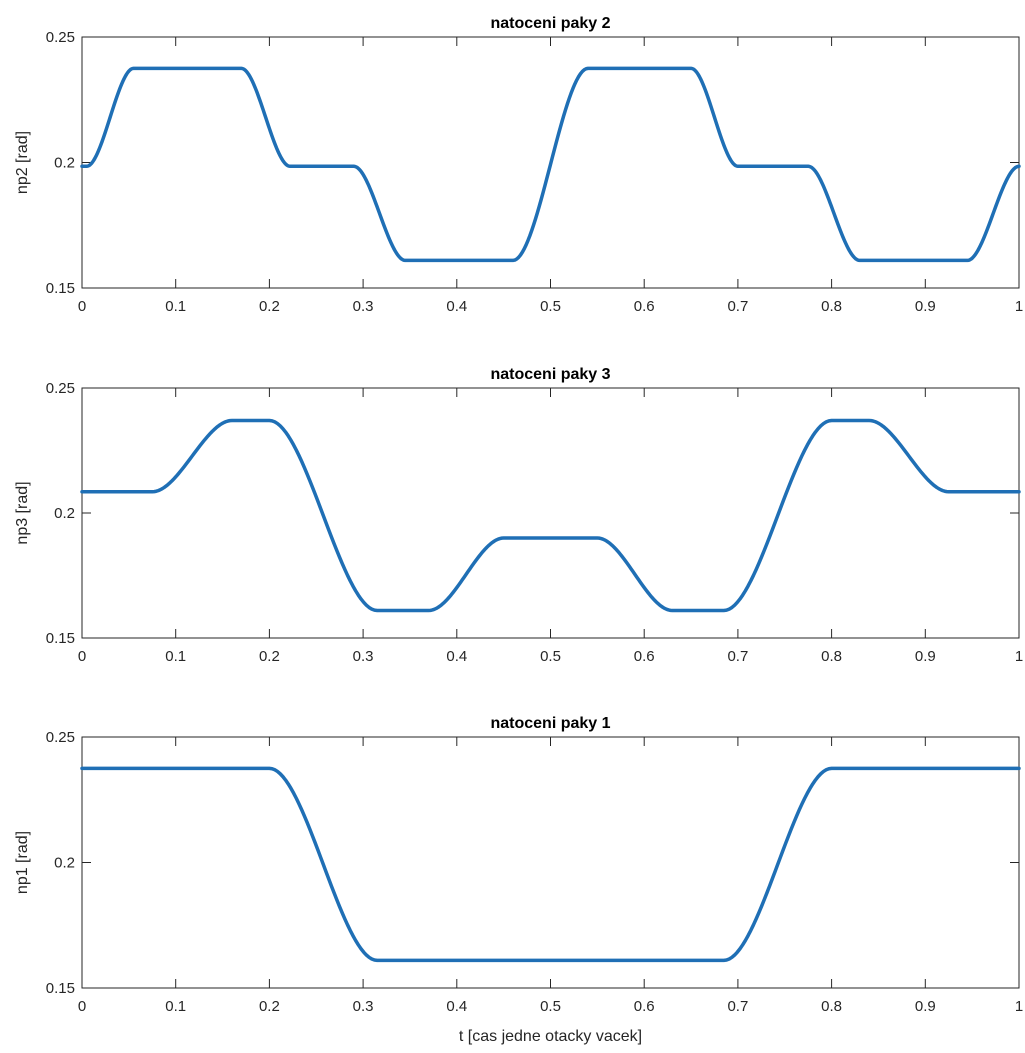 The image size is (1025, 1053). What do you see at coordinates (22, 512) in the screenshot?
I see `y-axis-label: np3 [rad]` at bounding box center [22, 512].